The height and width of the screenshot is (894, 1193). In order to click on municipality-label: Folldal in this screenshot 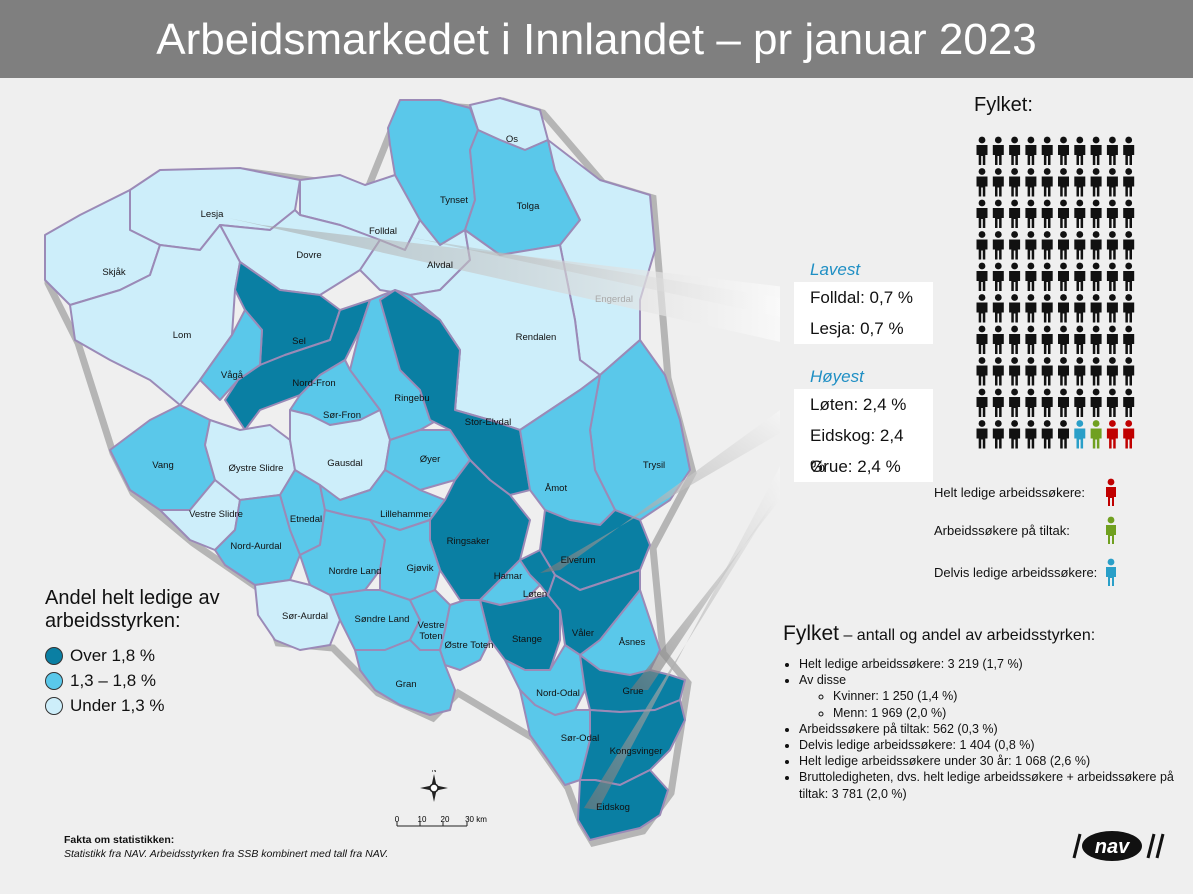, I will do `click(383, 231)`.